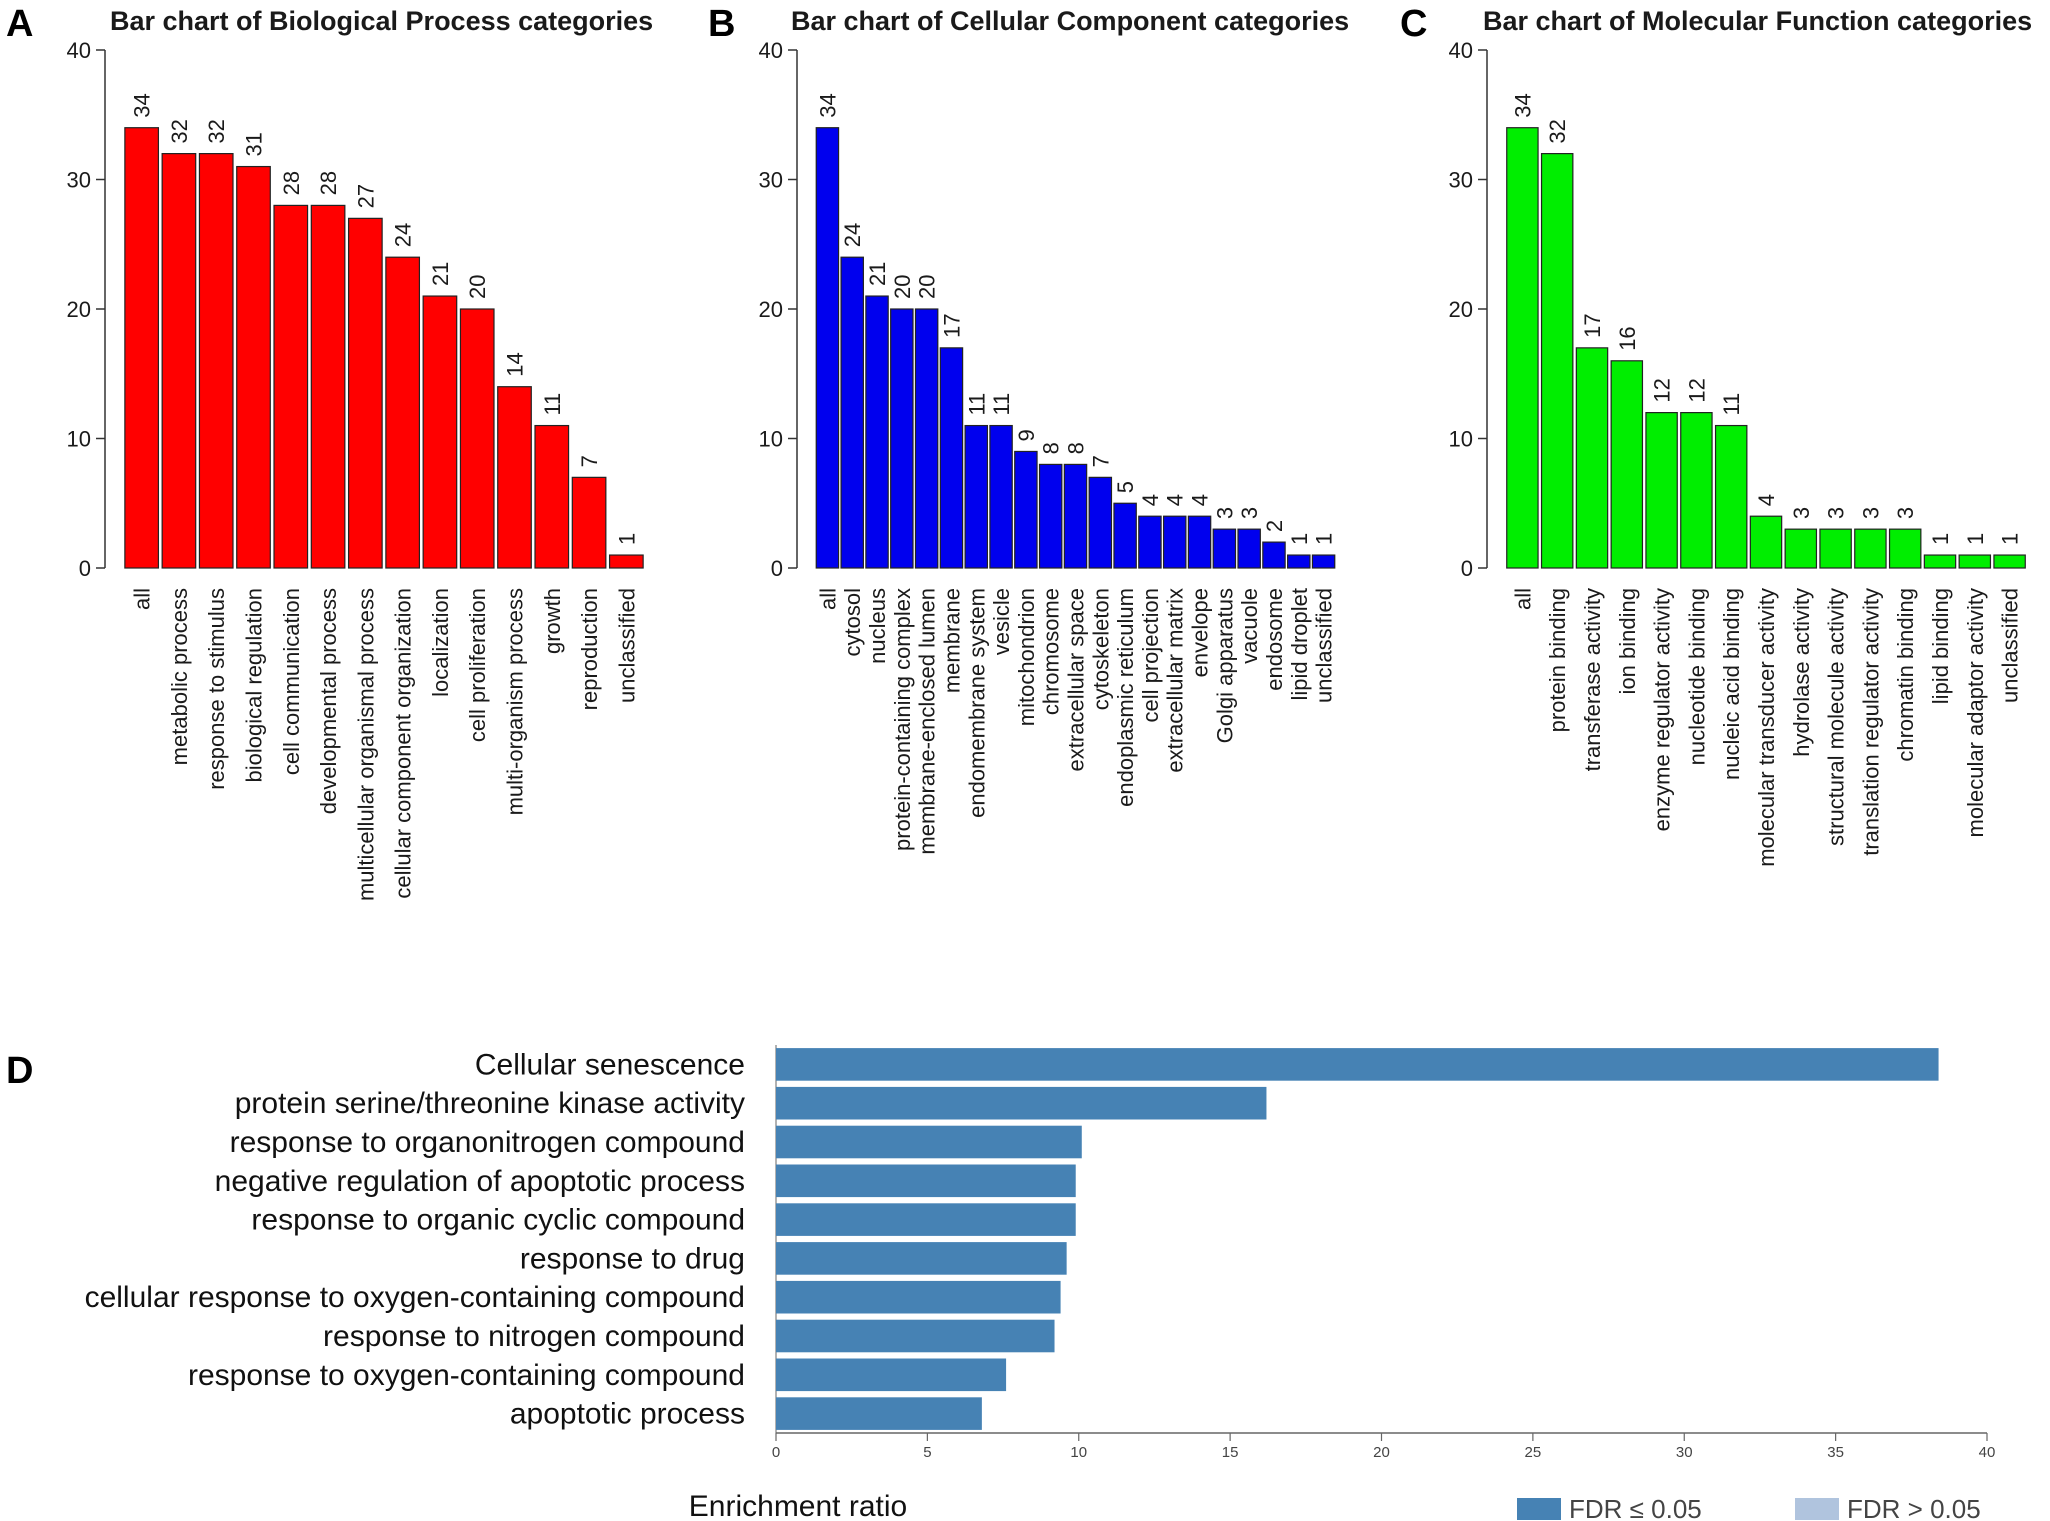 The image size is (2050, 1521). What do you see at coordinates (721, 24) in the screenshot?
I see `panel-letter-b: B` at bounding box center [721, 24].